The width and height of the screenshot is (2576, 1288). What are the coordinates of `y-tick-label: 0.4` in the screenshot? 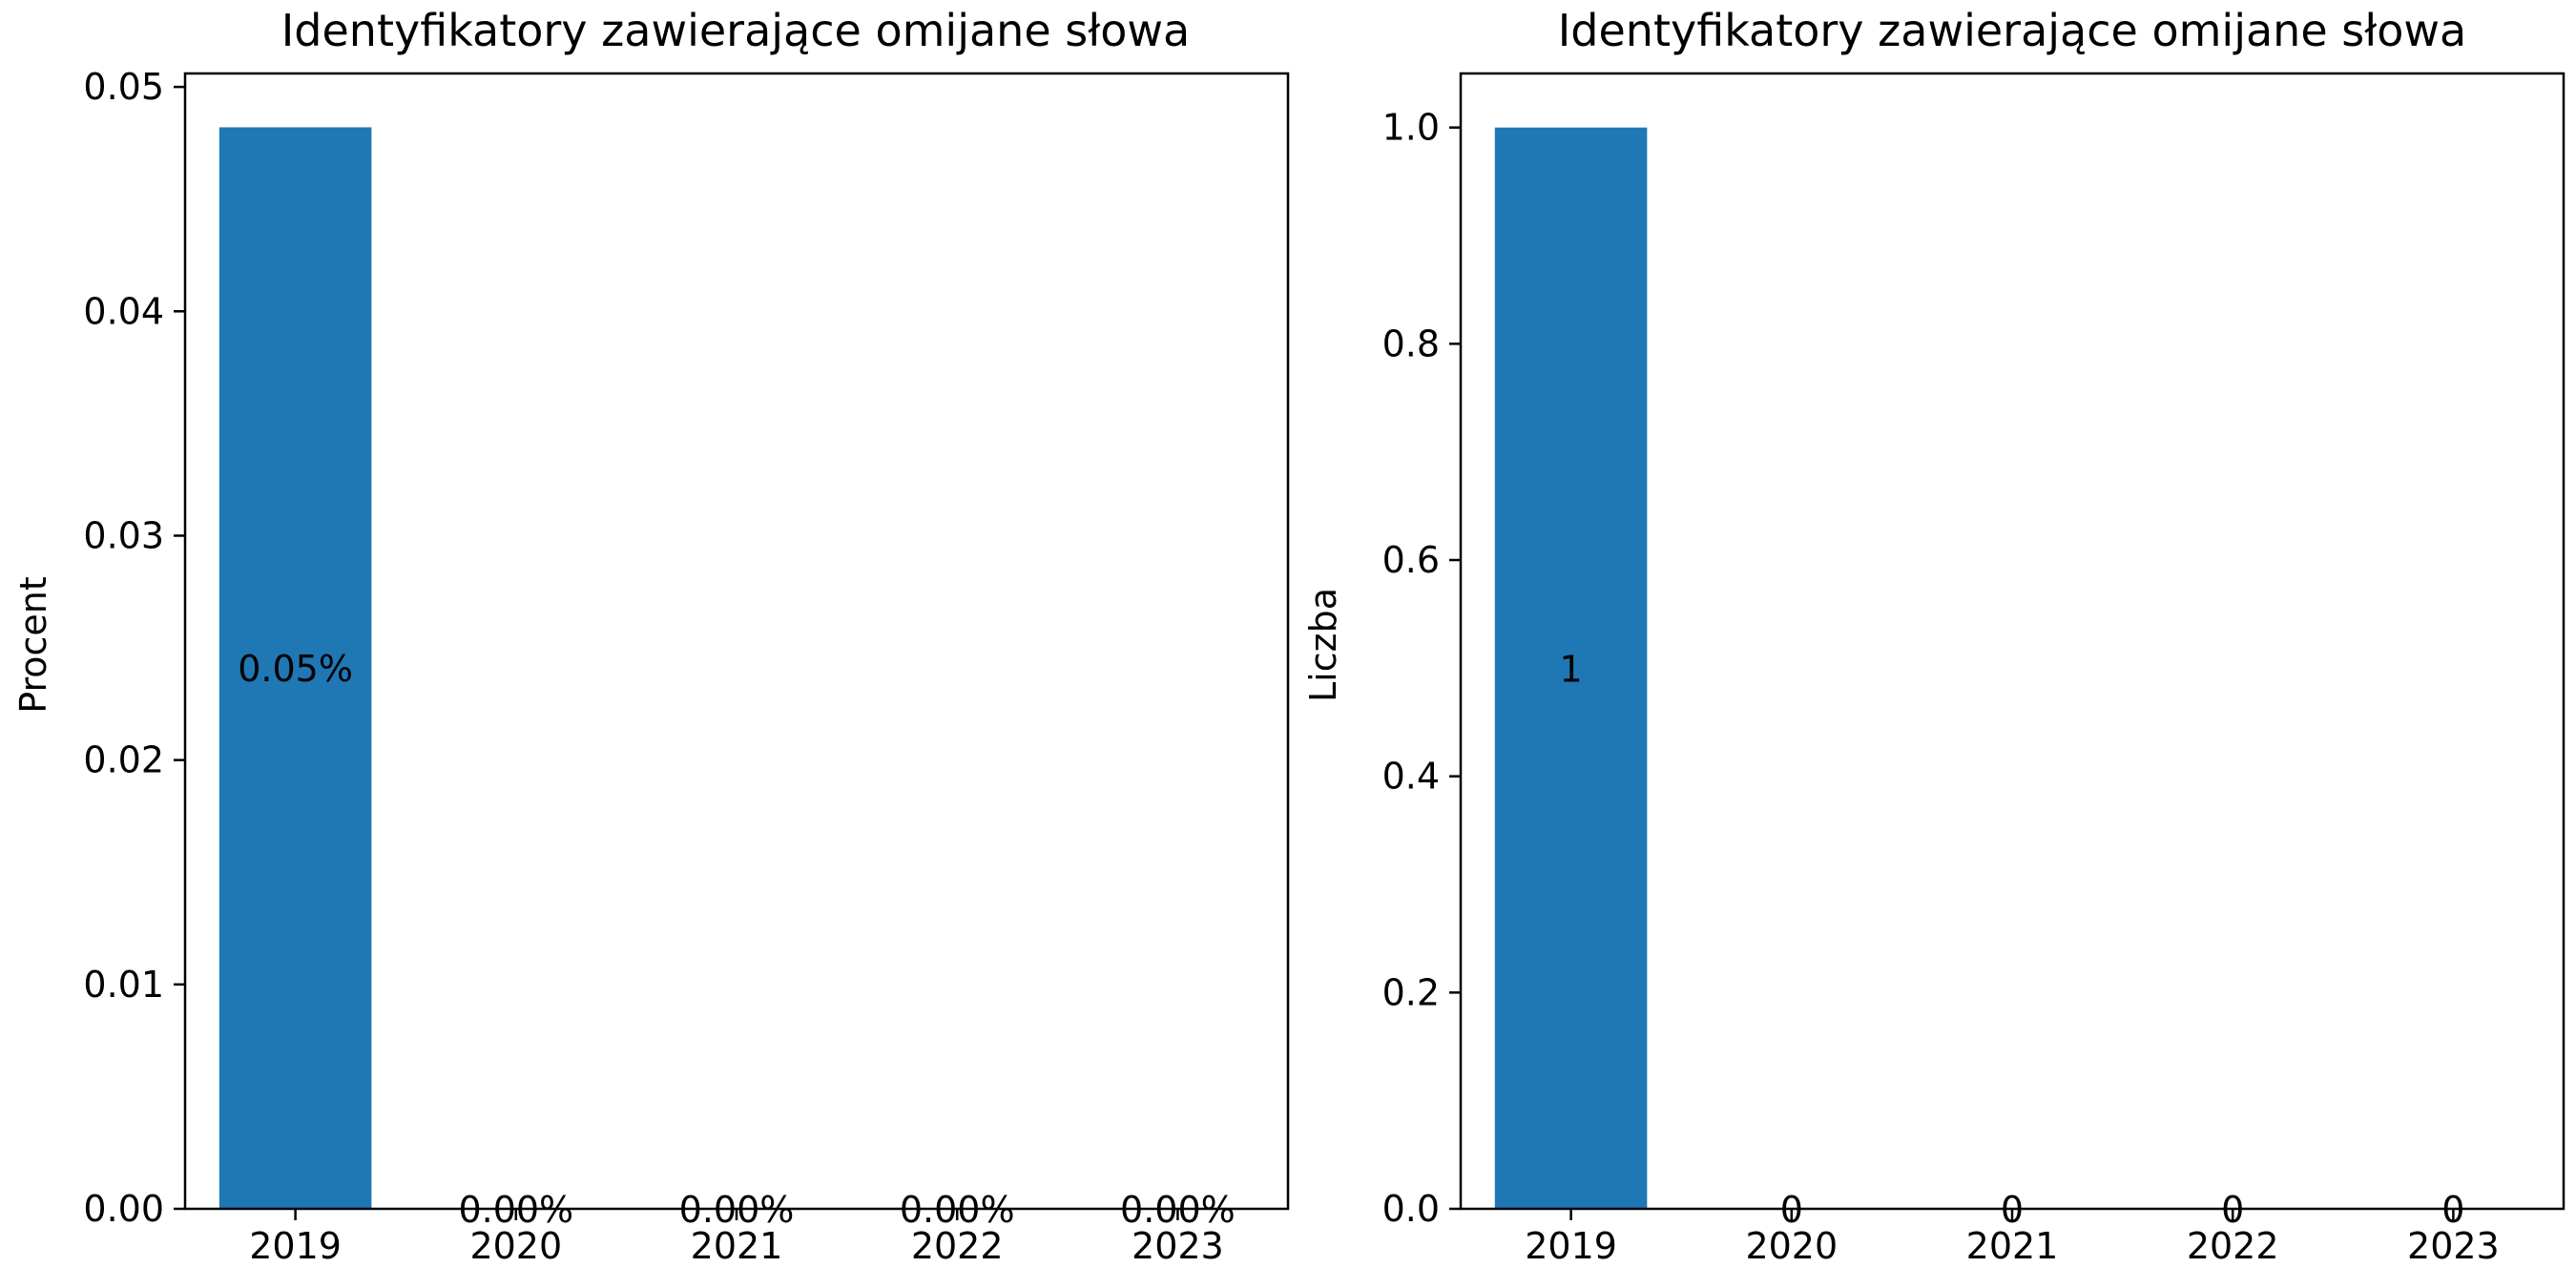 It's located at (1411, 777).